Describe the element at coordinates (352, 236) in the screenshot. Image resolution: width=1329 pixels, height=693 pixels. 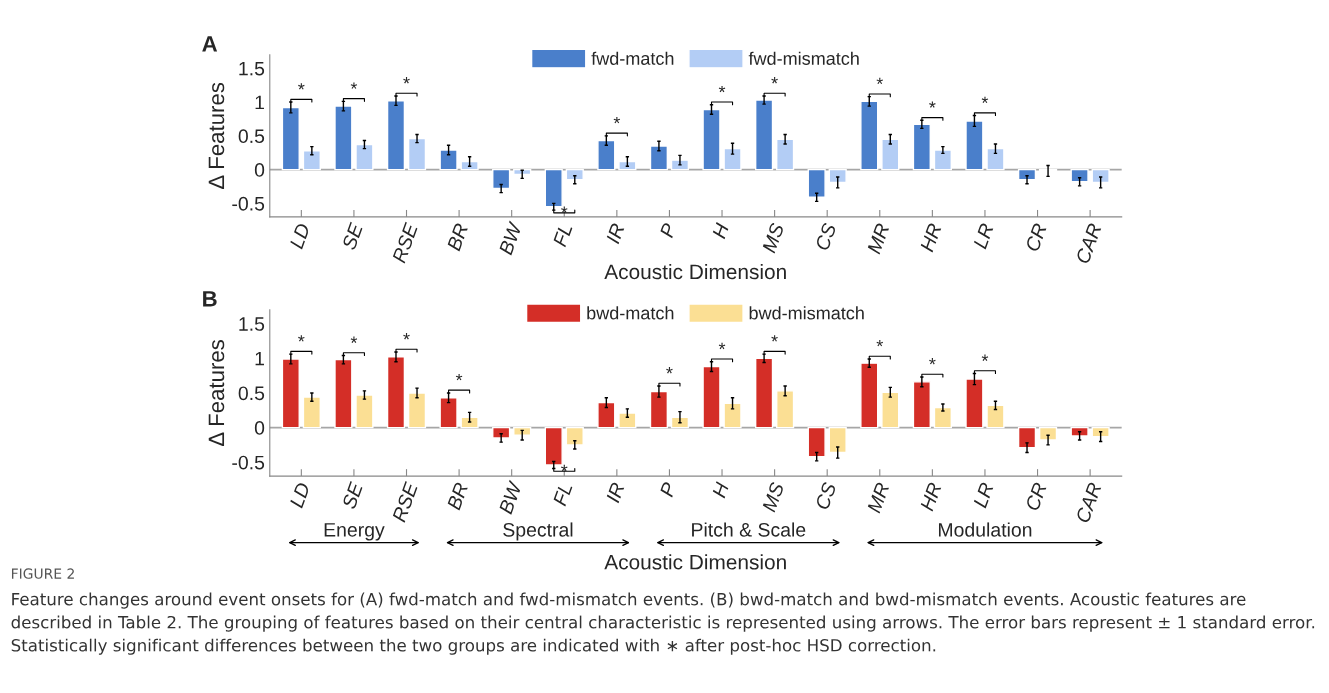
I see `x-tick-label: SE` at that location.